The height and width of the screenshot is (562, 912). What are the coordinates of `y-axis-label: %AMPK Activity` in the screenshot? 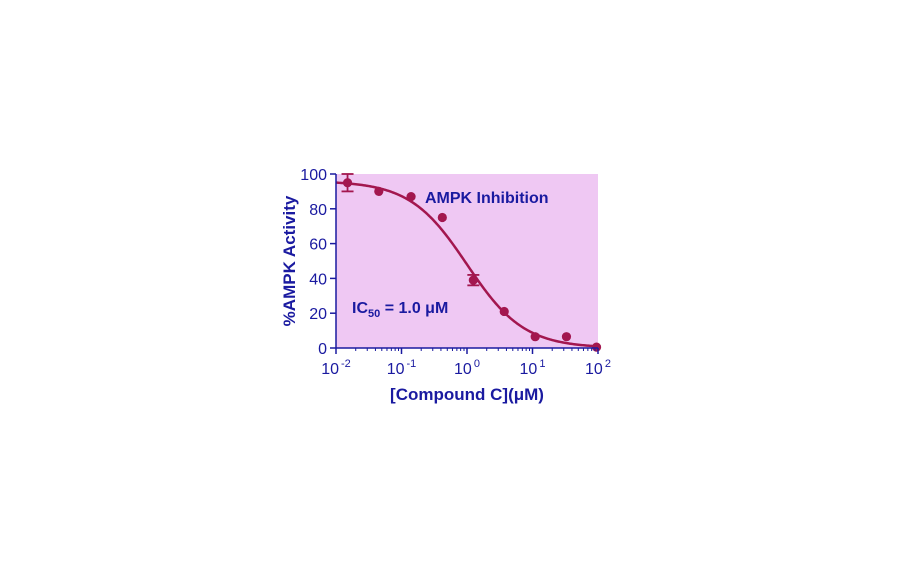 It's located at (289, 260).